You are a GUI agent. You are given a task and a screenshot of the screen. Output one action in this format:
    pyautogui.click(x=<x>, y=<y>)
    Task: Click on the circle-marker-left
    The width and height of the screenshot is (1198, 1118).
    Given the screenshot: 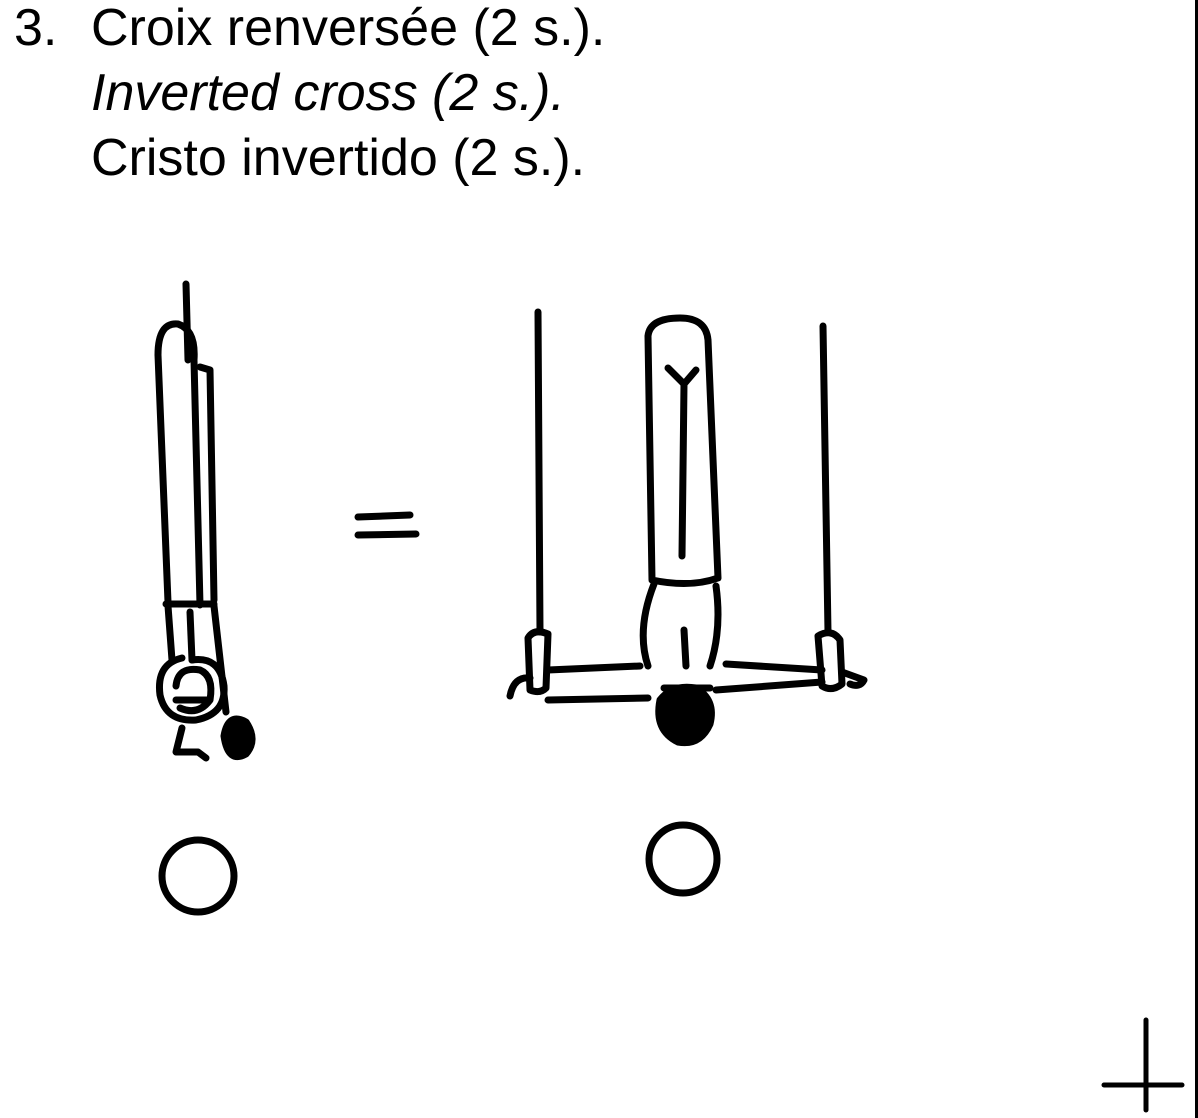 What is the action you would take?
    pyautogui.click(x=198, y=876)
    